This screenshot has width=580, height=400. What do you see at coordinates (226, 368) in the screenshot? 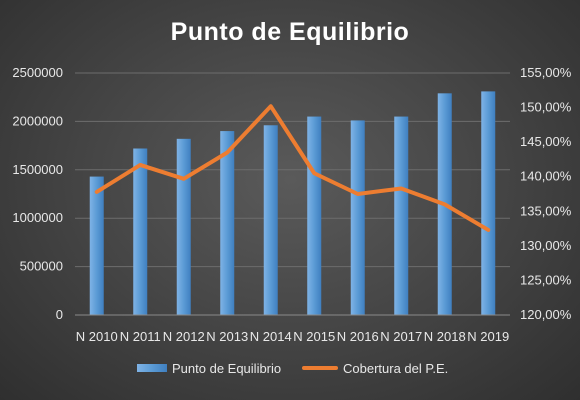
I see `legend-label: Punto de Equilibrio` at bounding box center [226, 368].